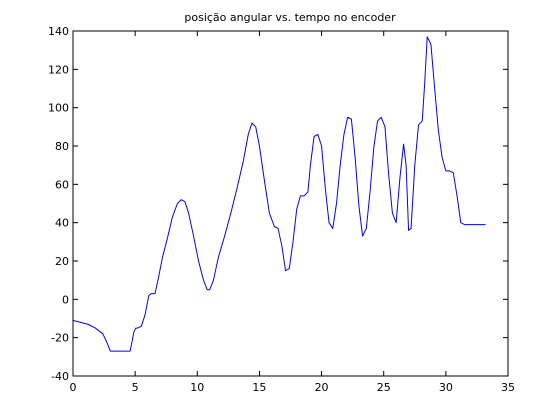 The image size is (560, 420). Describe the element at coordinates (58, 31) in the screenshot. I see `y-tick-label: 140` at that location.